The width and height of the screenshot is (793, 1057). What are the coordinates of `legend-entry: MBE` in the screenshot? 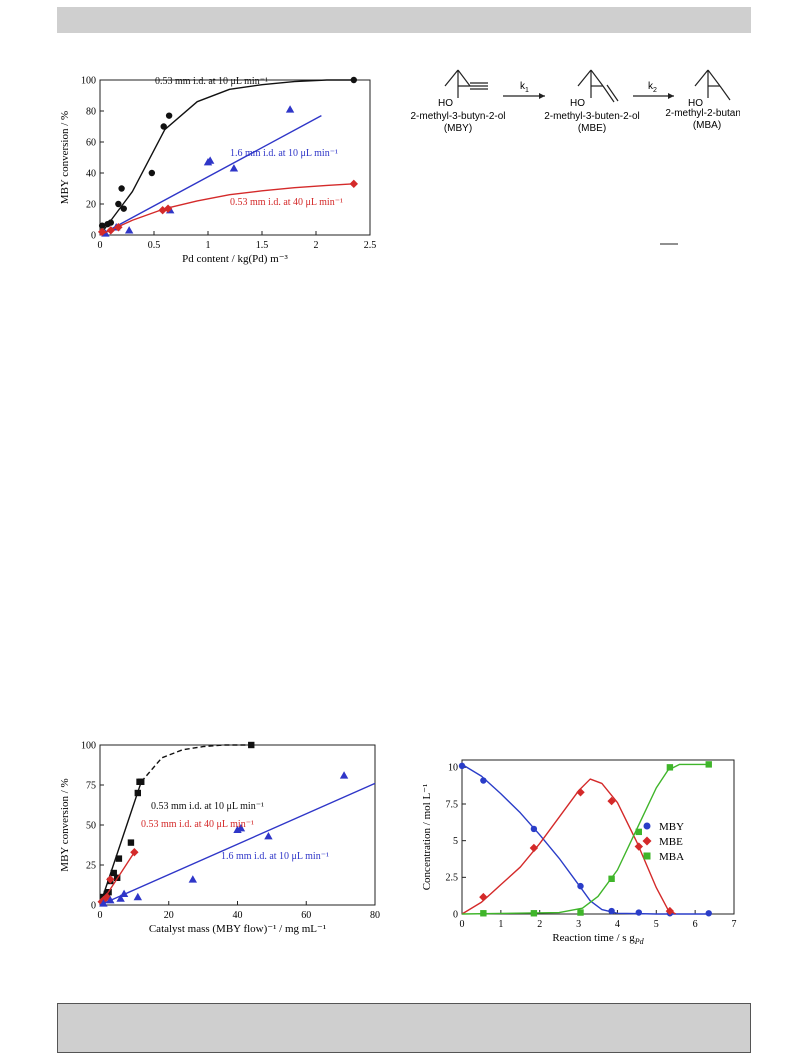 It's located at (662, 842).